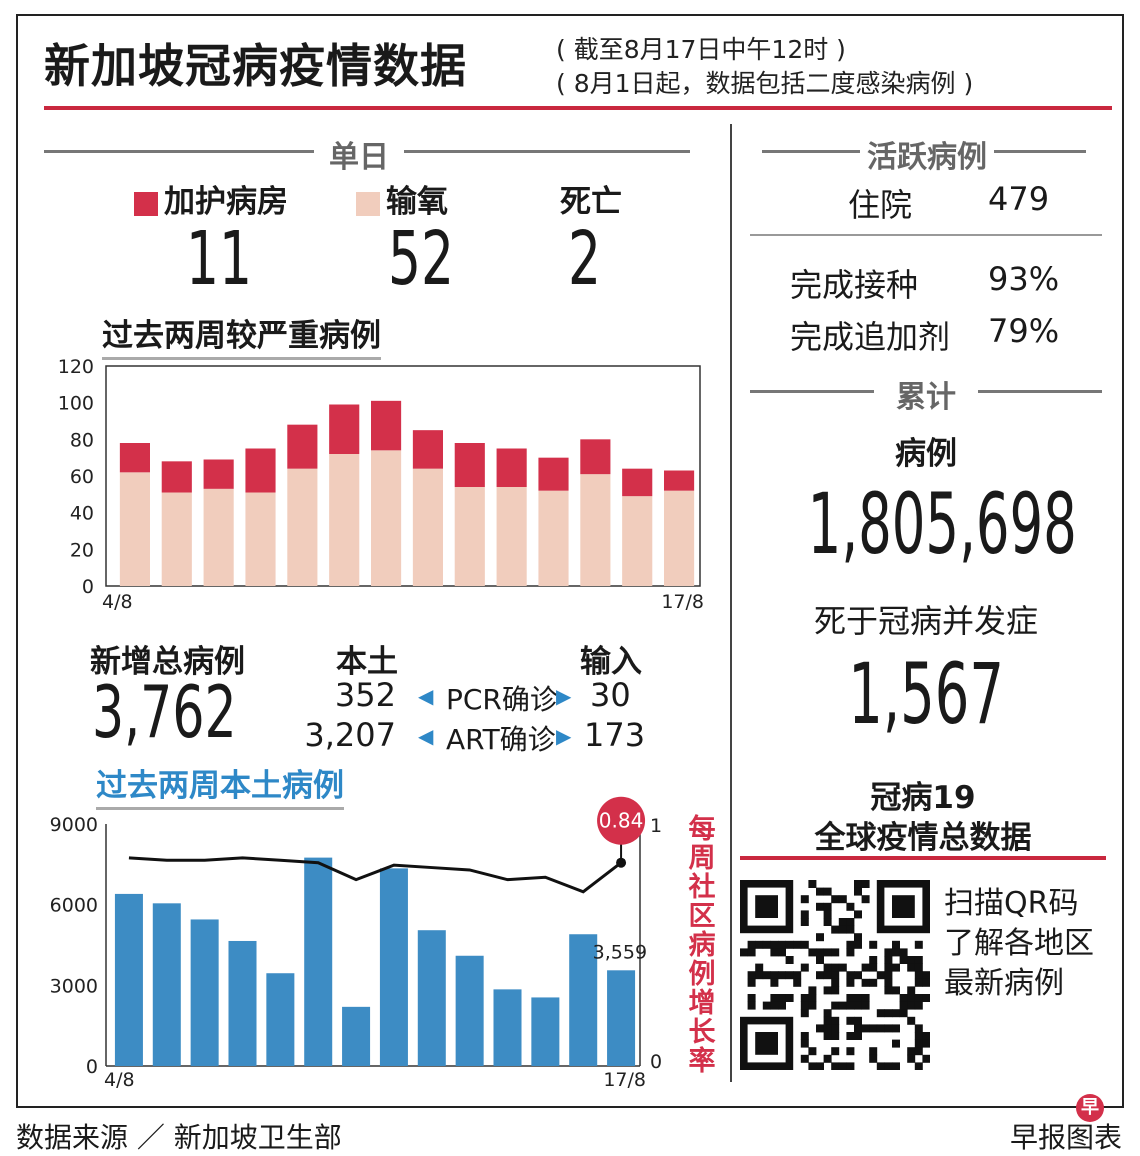 Image resolution: width=1140 pixels, height=1156 pixels. I want to click on chart1-plot-frame, so click(403, 476).